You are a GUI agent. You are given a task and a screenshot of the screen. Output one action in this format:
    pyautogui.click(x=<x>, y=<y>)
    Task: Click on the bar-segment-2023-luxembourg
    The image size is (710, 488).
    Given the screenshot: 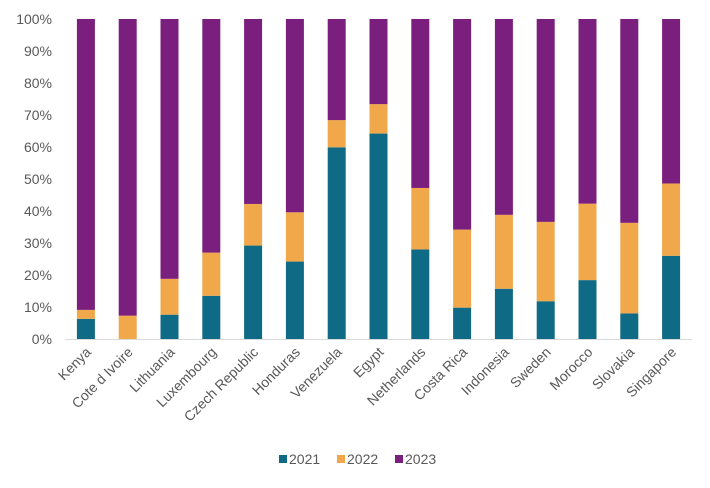 What is the action you would take?
    pyautogui.click(x=211, y=136)
    